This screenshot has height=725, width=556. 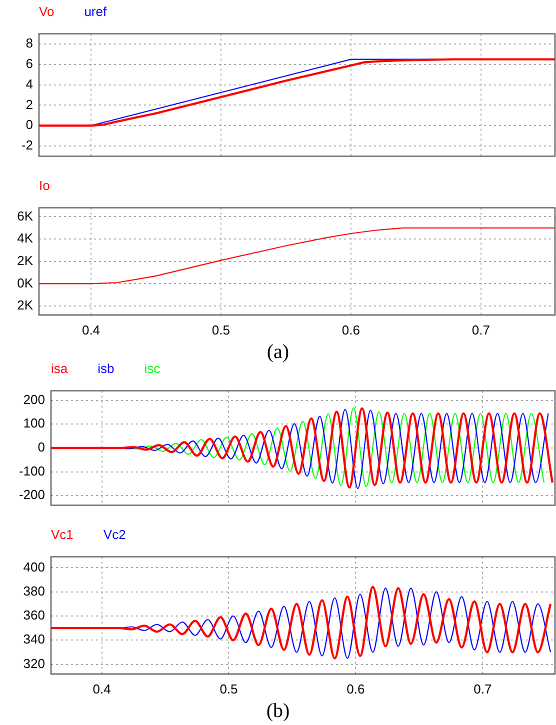 I want to click on text: Io, so click(x=44, y=186).